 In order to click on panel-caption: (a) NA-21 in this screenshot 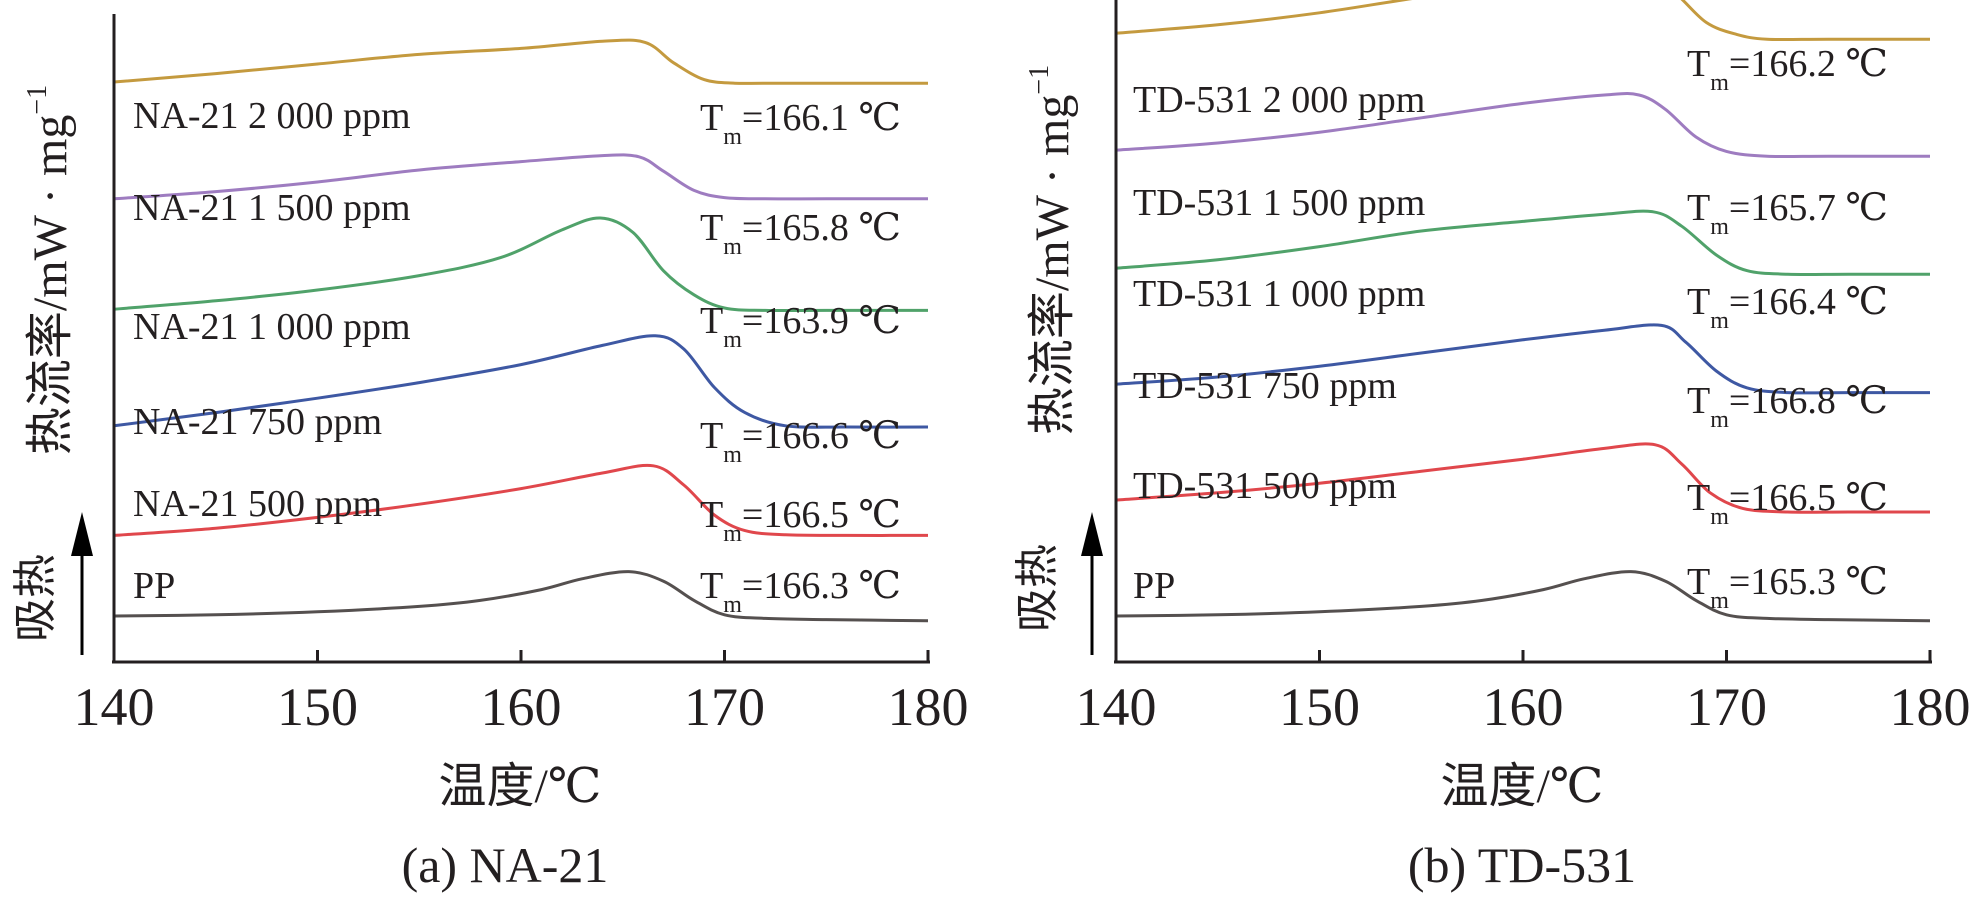, I will do `click(505, 865)`.